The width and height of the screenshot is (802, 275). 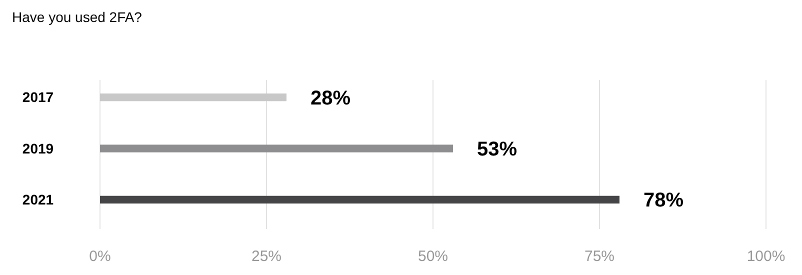 I want to click on y-tick-label: 2017, so click(x=38, y=97).